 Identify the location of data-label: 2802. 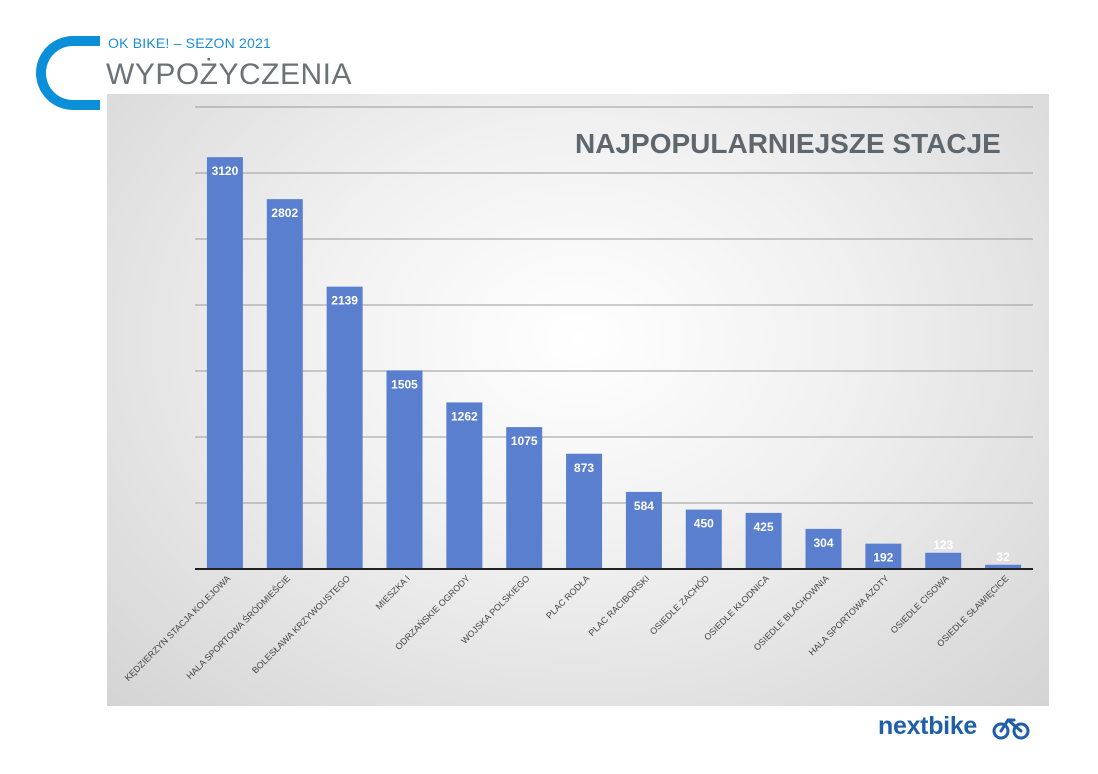
(284, 213).